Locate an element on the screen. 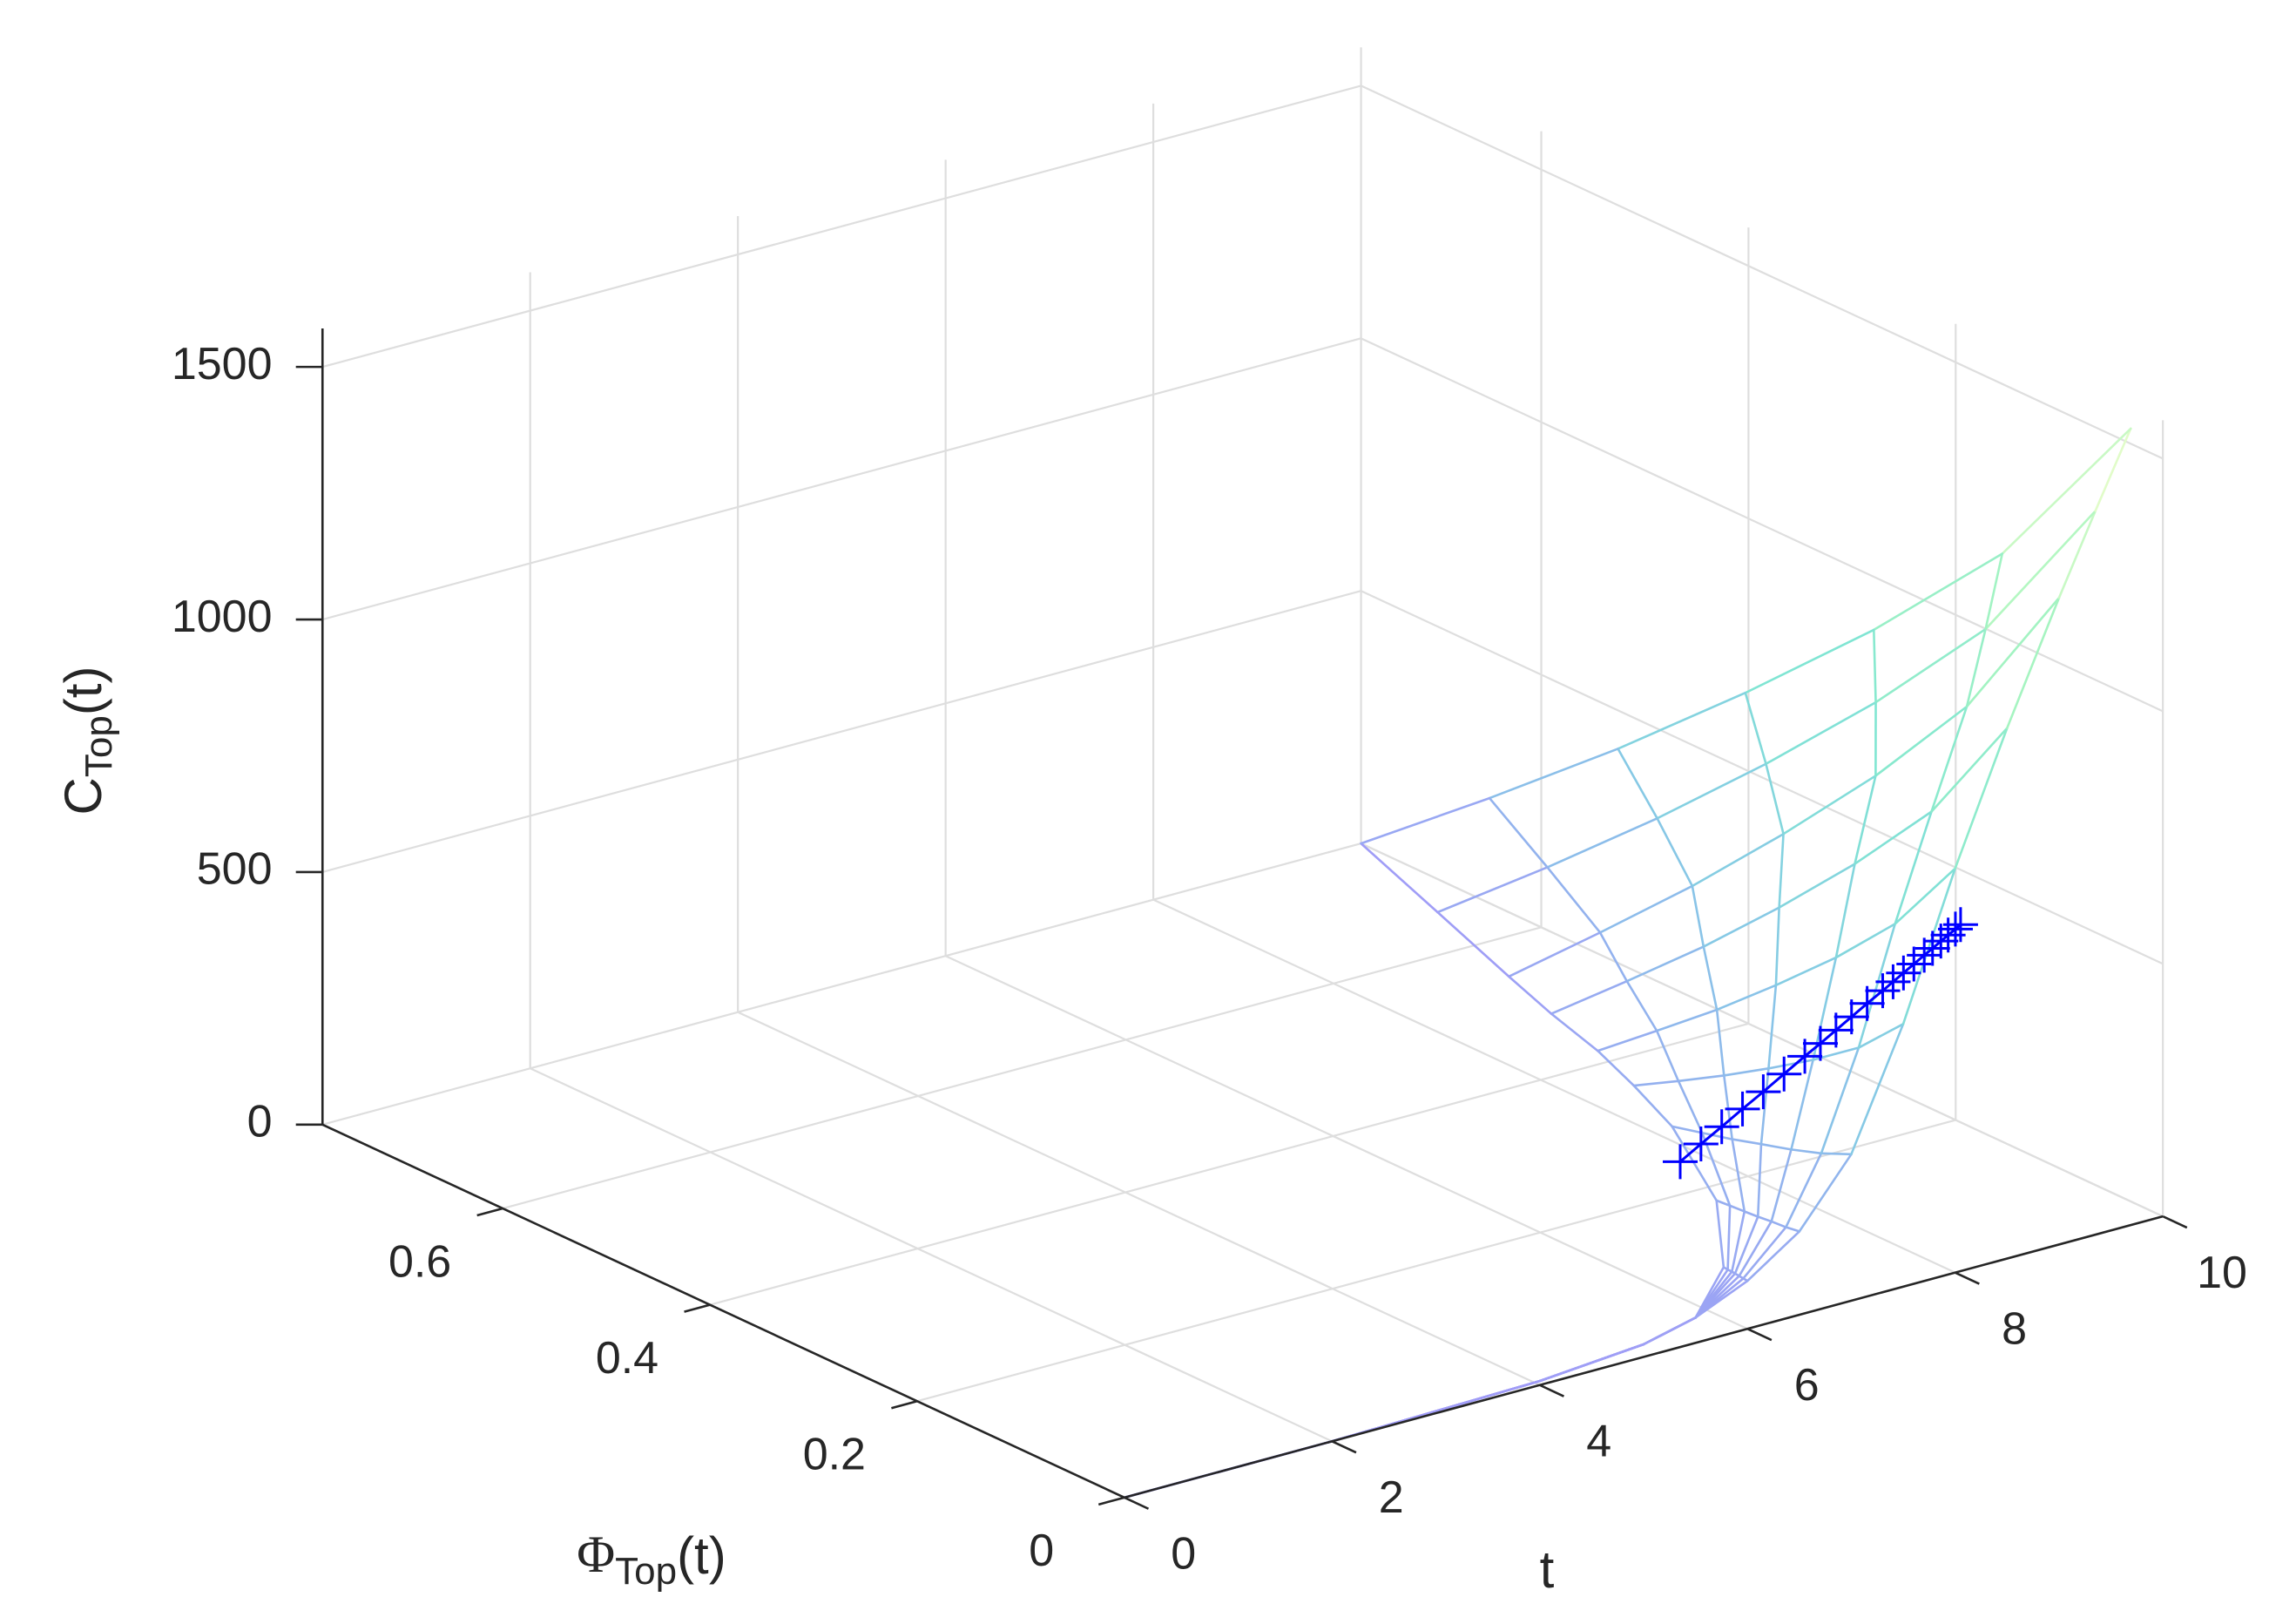  y-label-main: Φ is located at coordinates (596, 1554).